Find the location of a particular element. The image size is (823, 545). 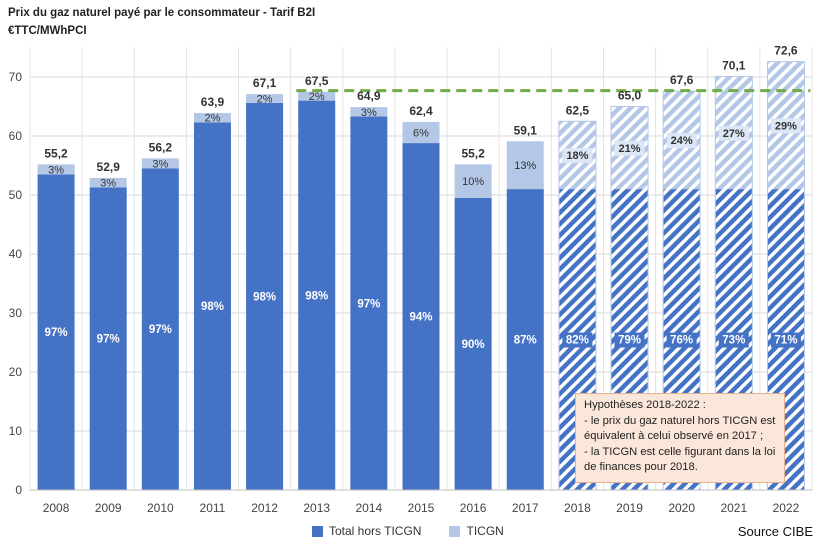

bar-ticgn-2013 is located at coordinates (317, 96).